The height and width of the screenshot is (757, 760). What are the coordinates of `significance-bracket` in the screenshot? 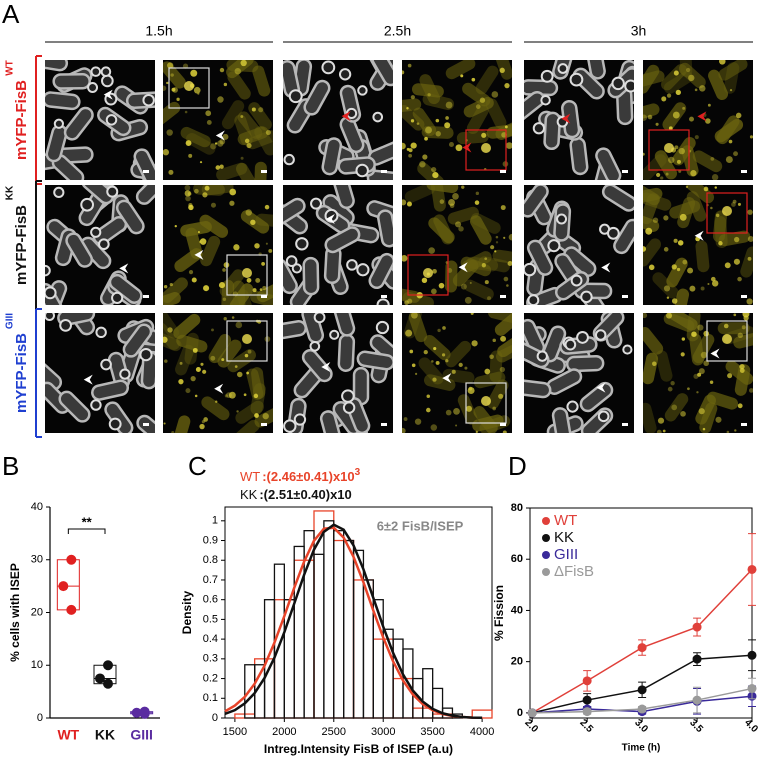 It's located at (86, 531).